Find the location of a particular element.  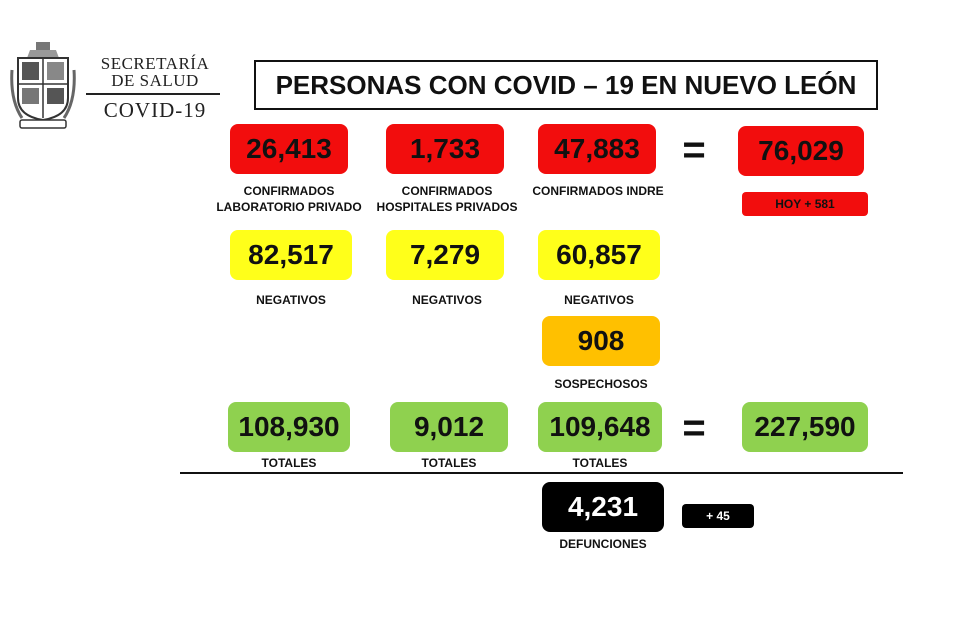

confirmados-lab-privado-label: CONFIRMADOS LABORATORIO PRIVADO is located at coordinates (289, 199).